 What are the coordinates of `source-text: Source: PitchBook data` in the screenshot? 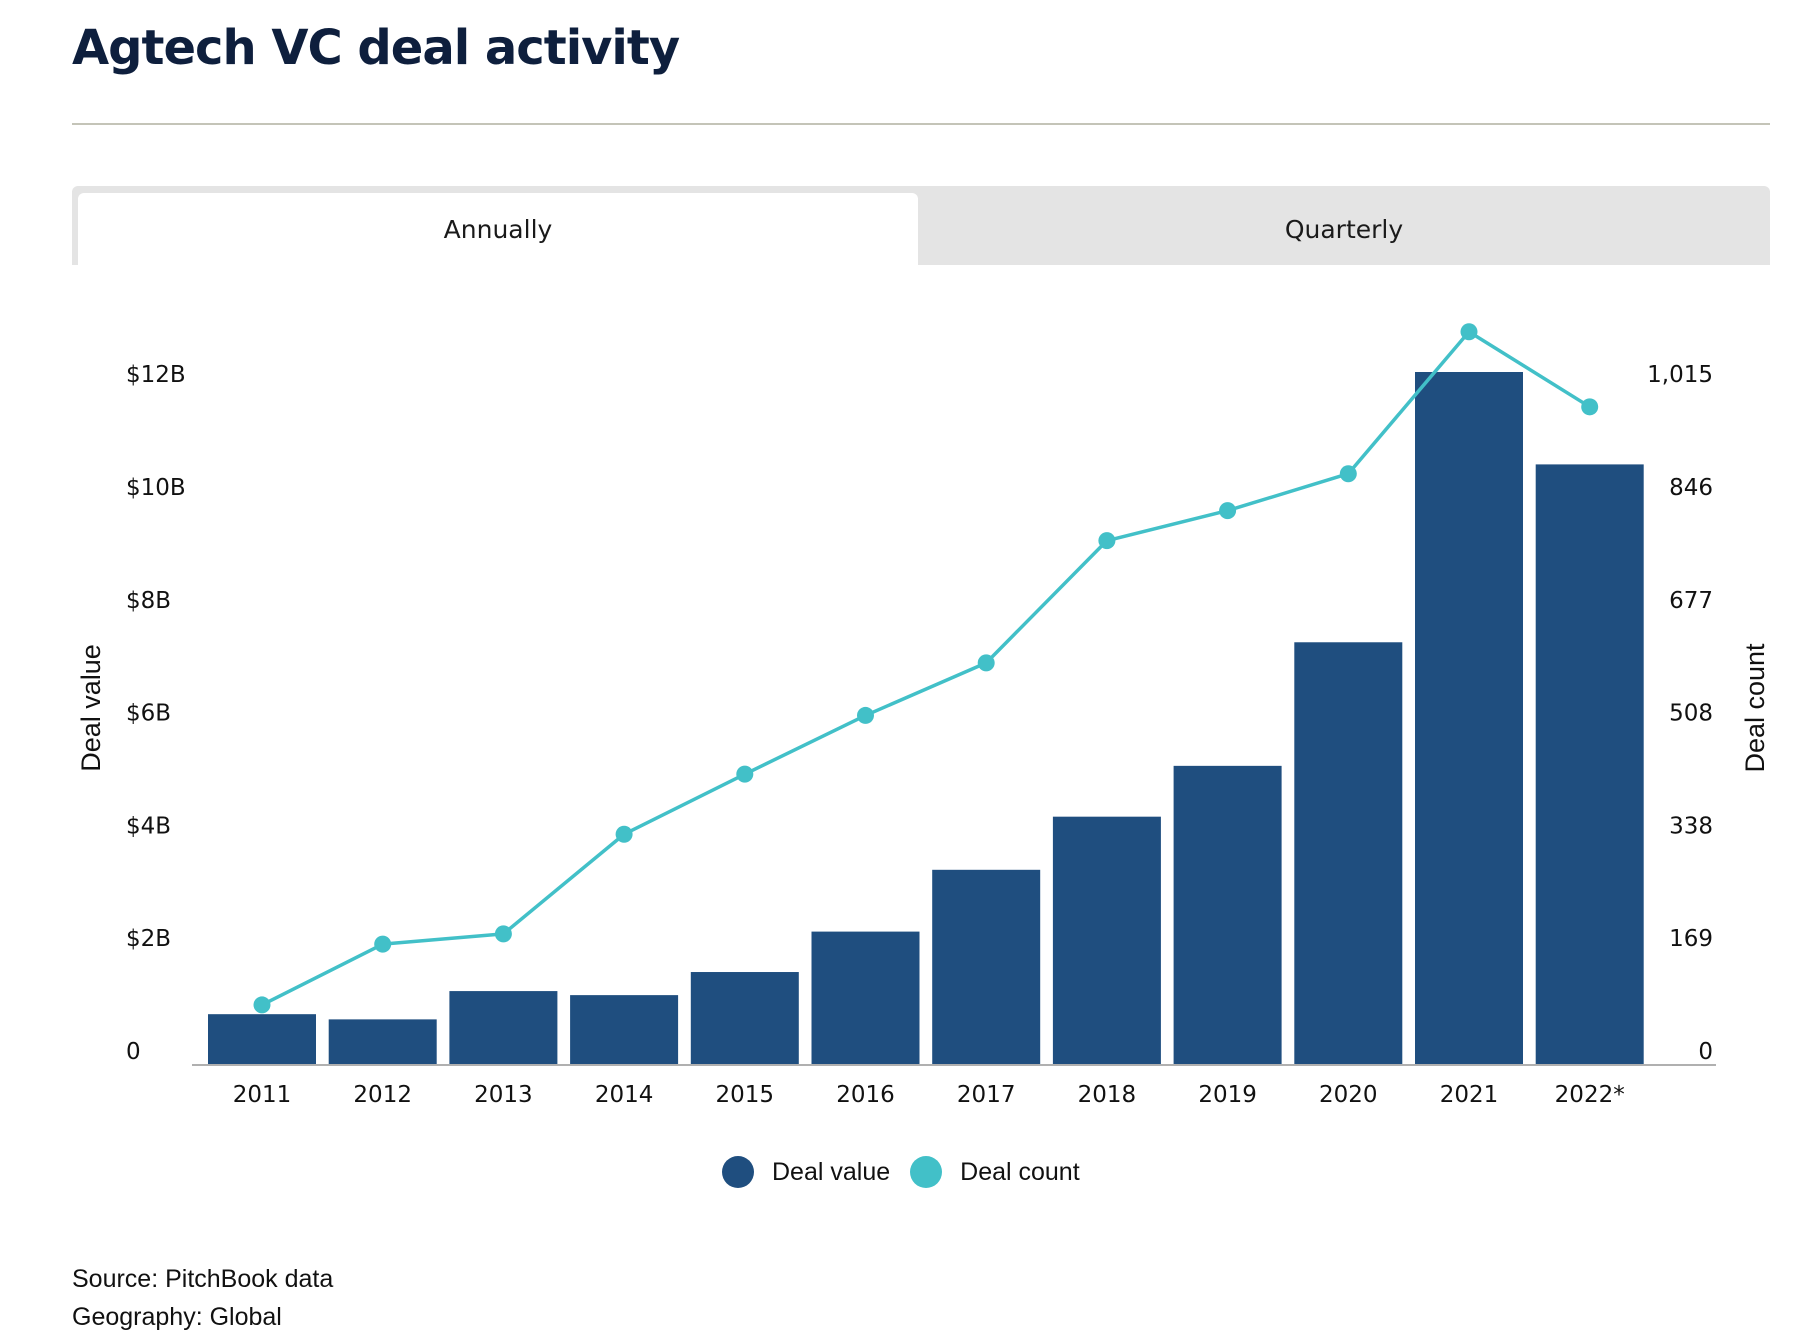 It's located at (203, 1279).